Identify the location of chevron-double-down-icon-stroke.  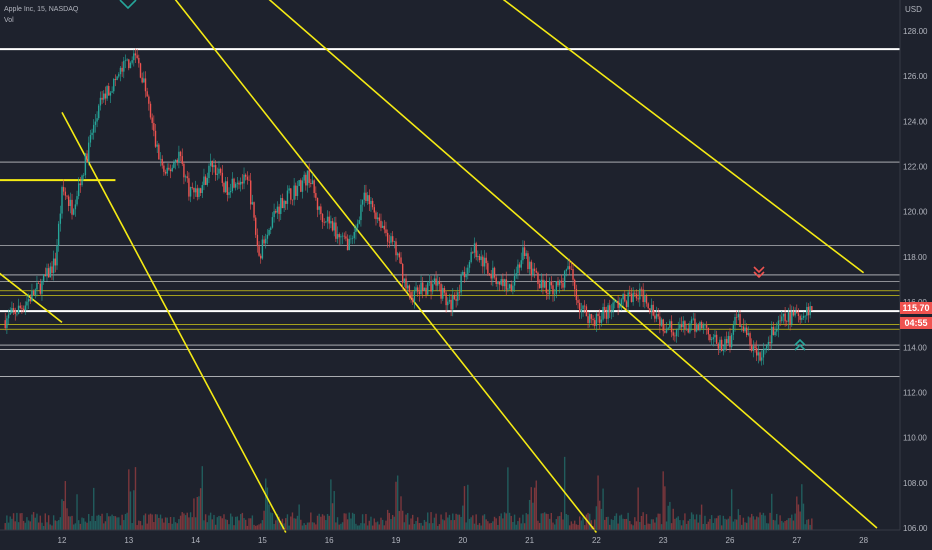
(759, 270).